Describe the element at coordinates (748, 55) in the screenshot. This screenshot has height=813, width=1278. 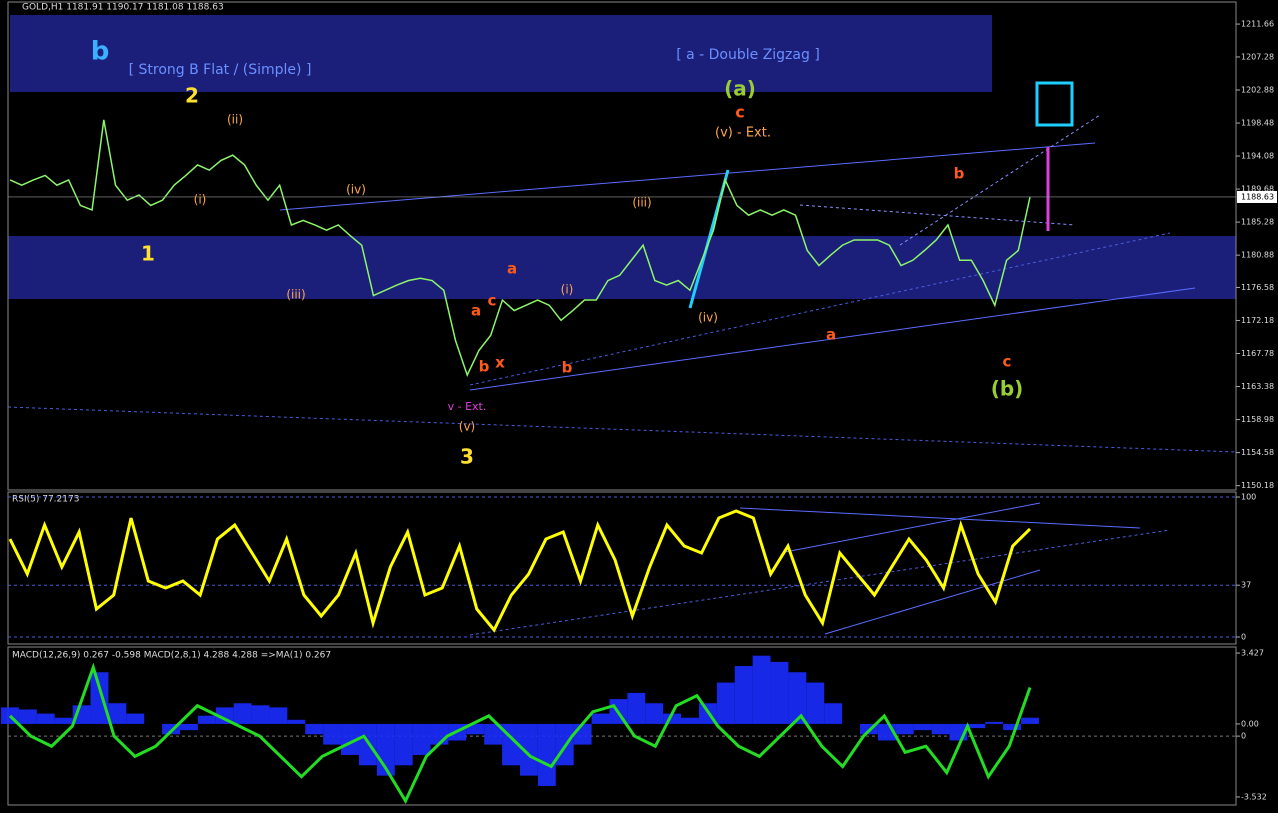
I see `wave-label: [ a - Double Zigzag ]` at that location.